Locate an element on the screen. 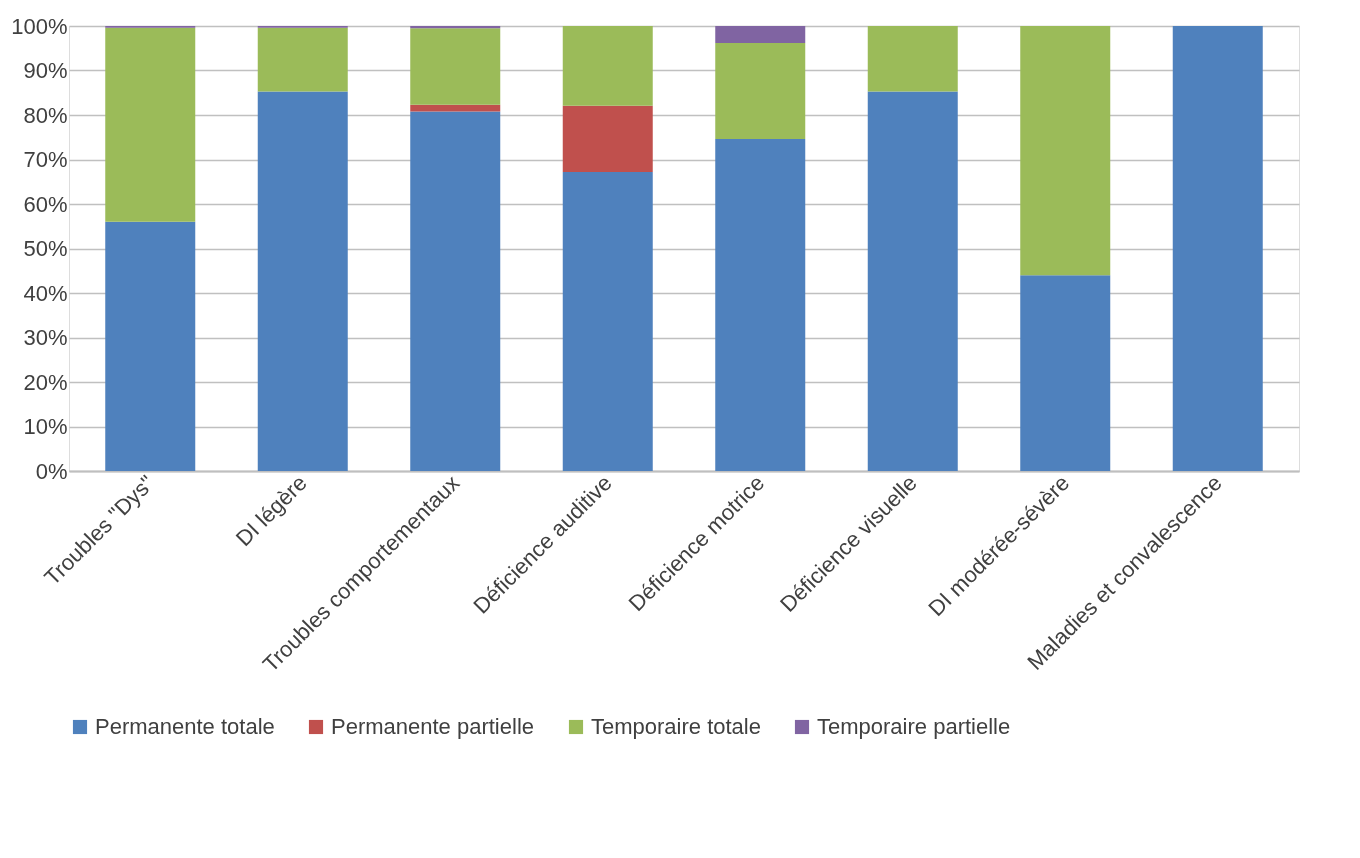 This screenshot has width=1360, height=858. legend-label: Permanente totale is located at coordinates (185, 726).